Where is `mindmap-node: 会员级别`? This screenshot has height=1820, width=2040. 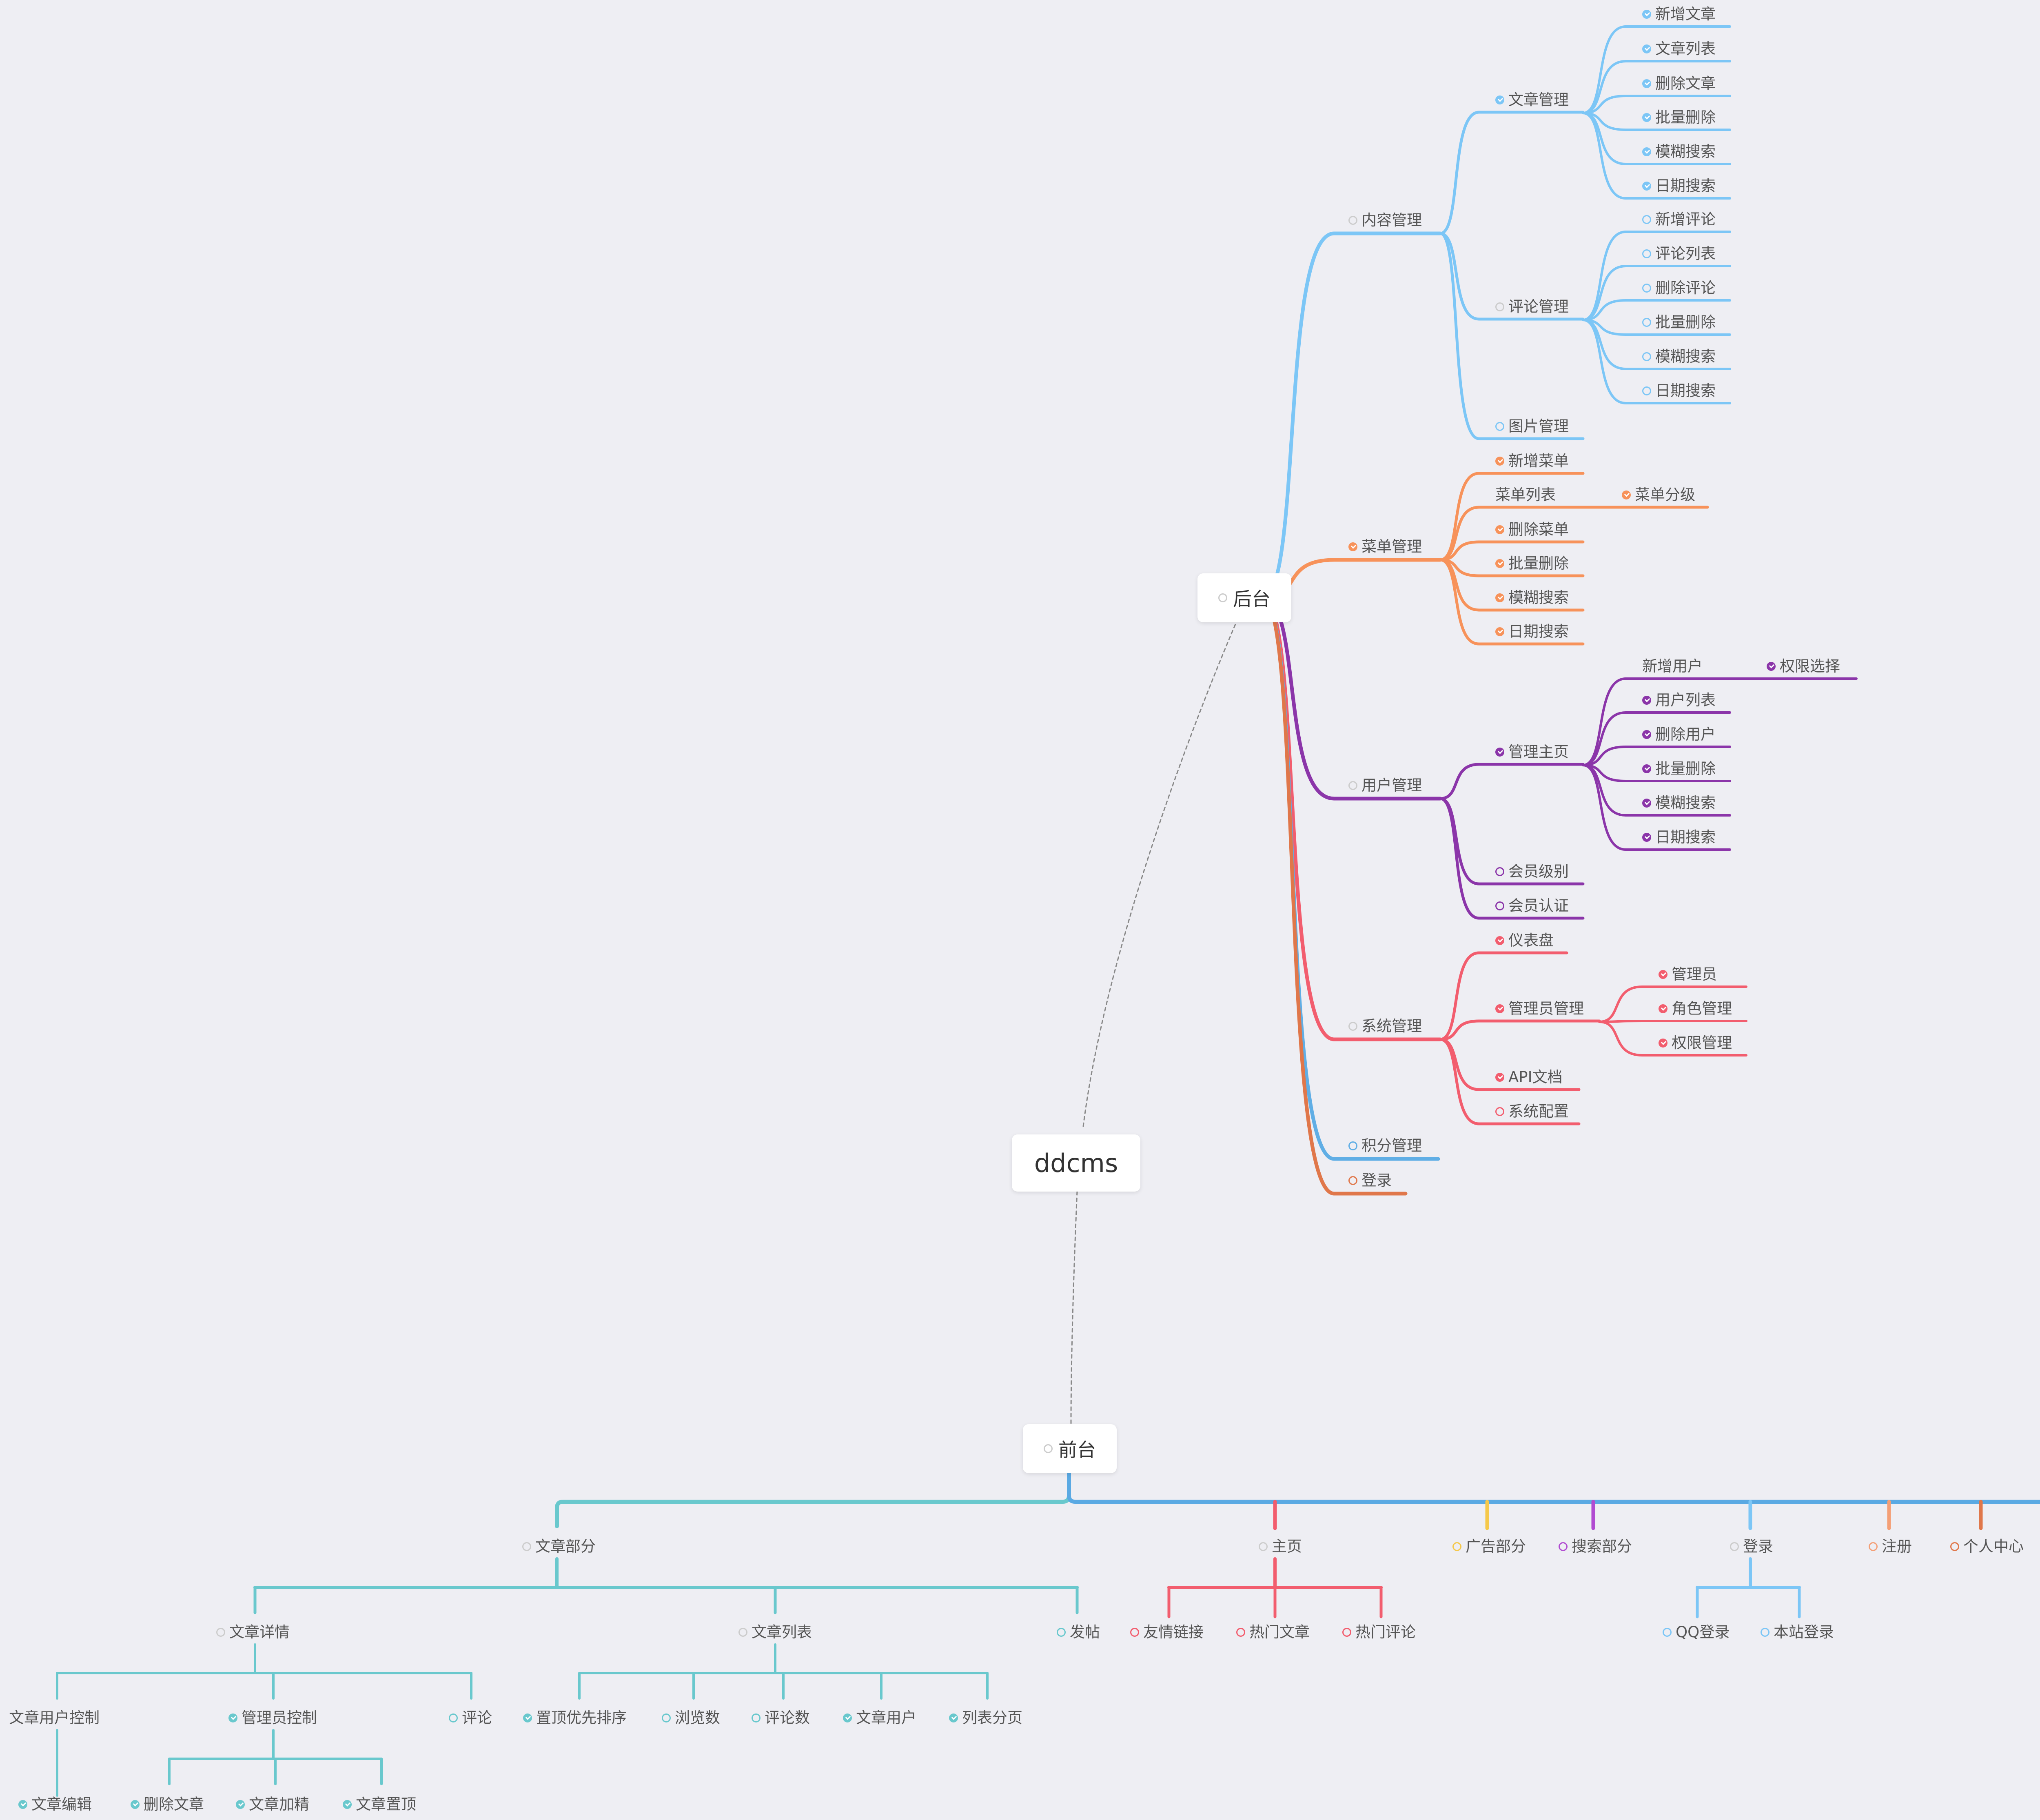
mindmap-node: 会员级别 is located at coordinates (1532, 871).